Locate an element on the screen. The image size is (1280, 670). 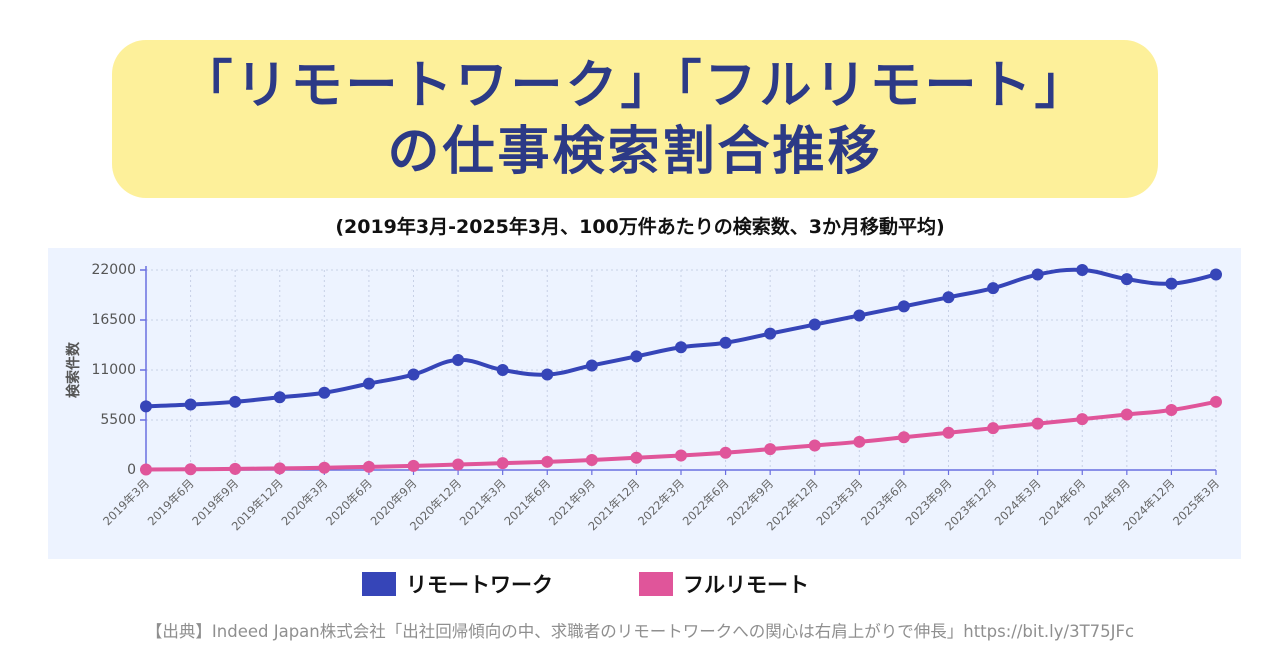
legend-item-remote: リモートワーク is located at coordinates (457, 584).